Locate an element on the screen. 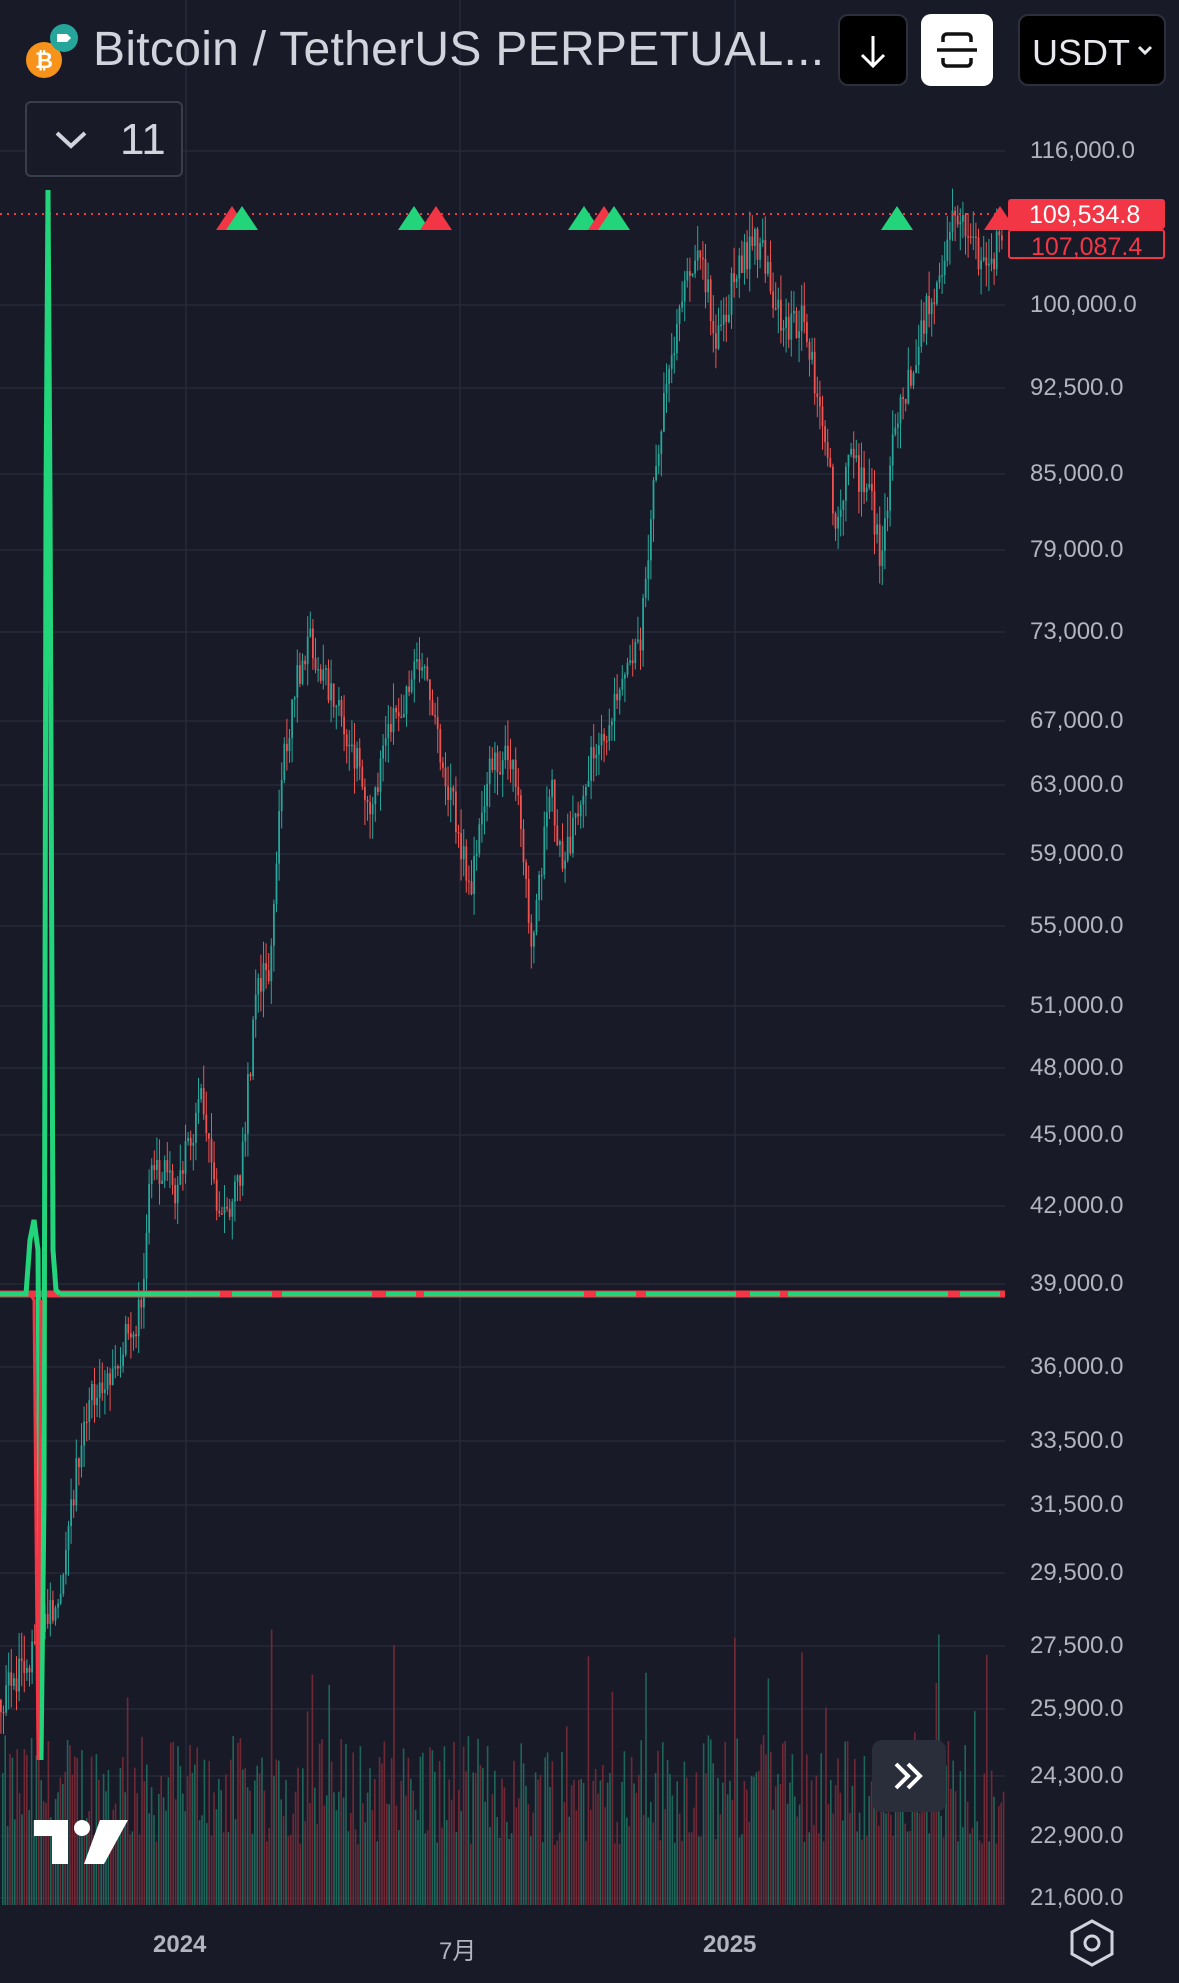  indicator-toggle: 11 is located at coordinates (104, 139).